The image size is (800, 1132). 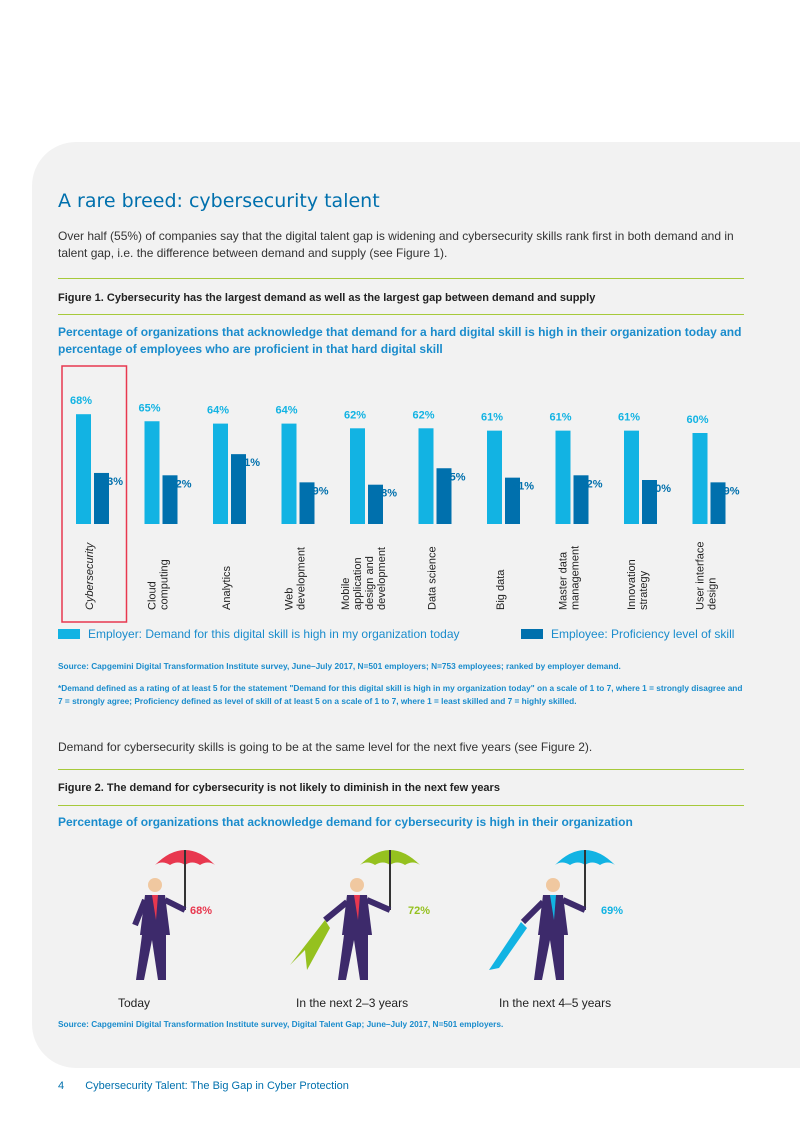 I want to click on category-label: Data science, so click(x=433, y=578).